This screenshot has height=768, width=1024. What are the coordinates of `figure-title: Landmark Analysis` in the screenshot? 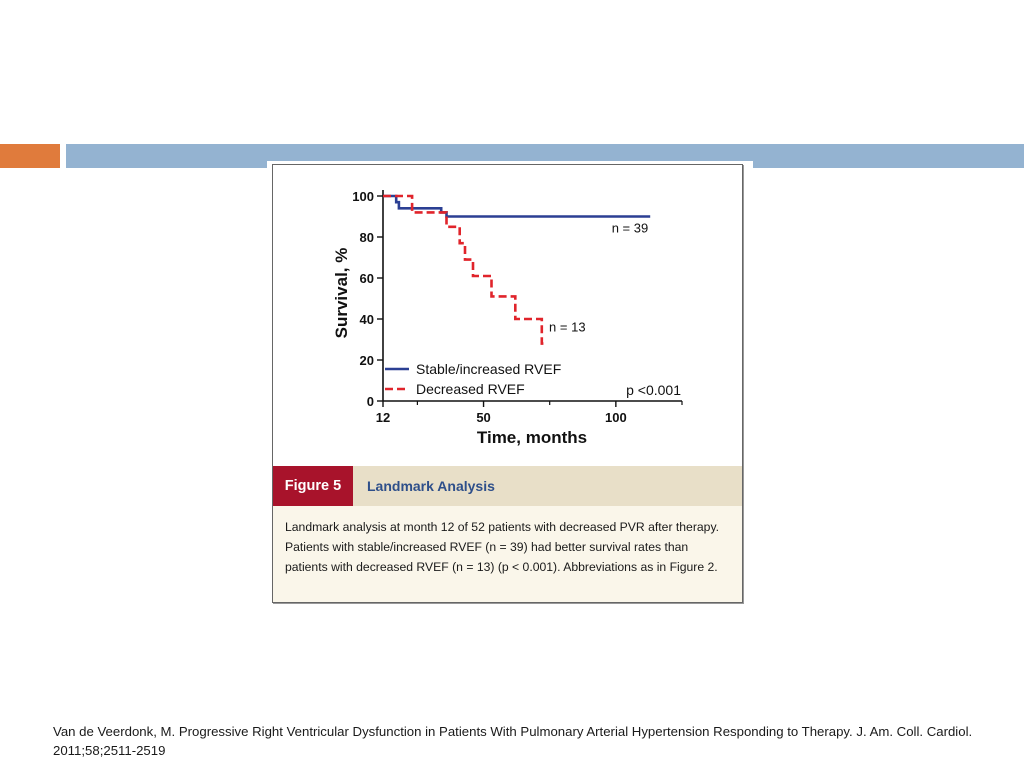 It's located at (431, 486).